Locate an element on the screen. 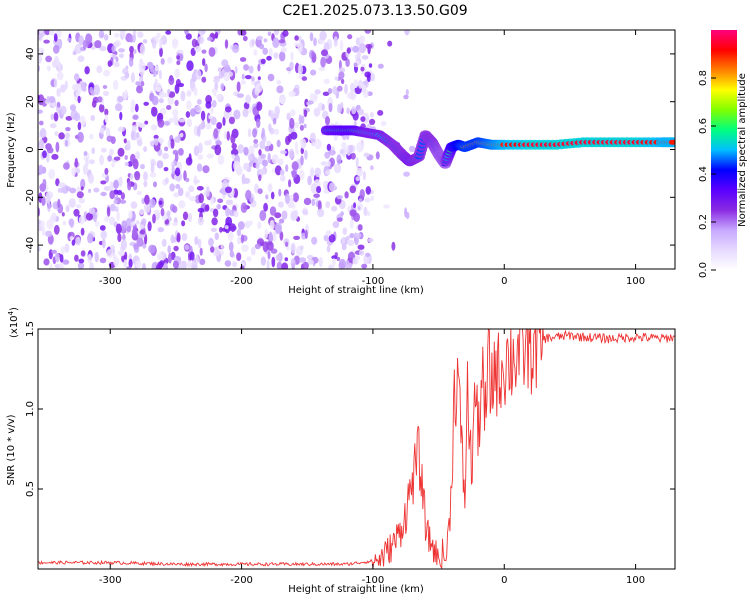 This screenshot has width=750, height=600. heatmap-xtick-label: -100 is located at coordinates (373, 281).